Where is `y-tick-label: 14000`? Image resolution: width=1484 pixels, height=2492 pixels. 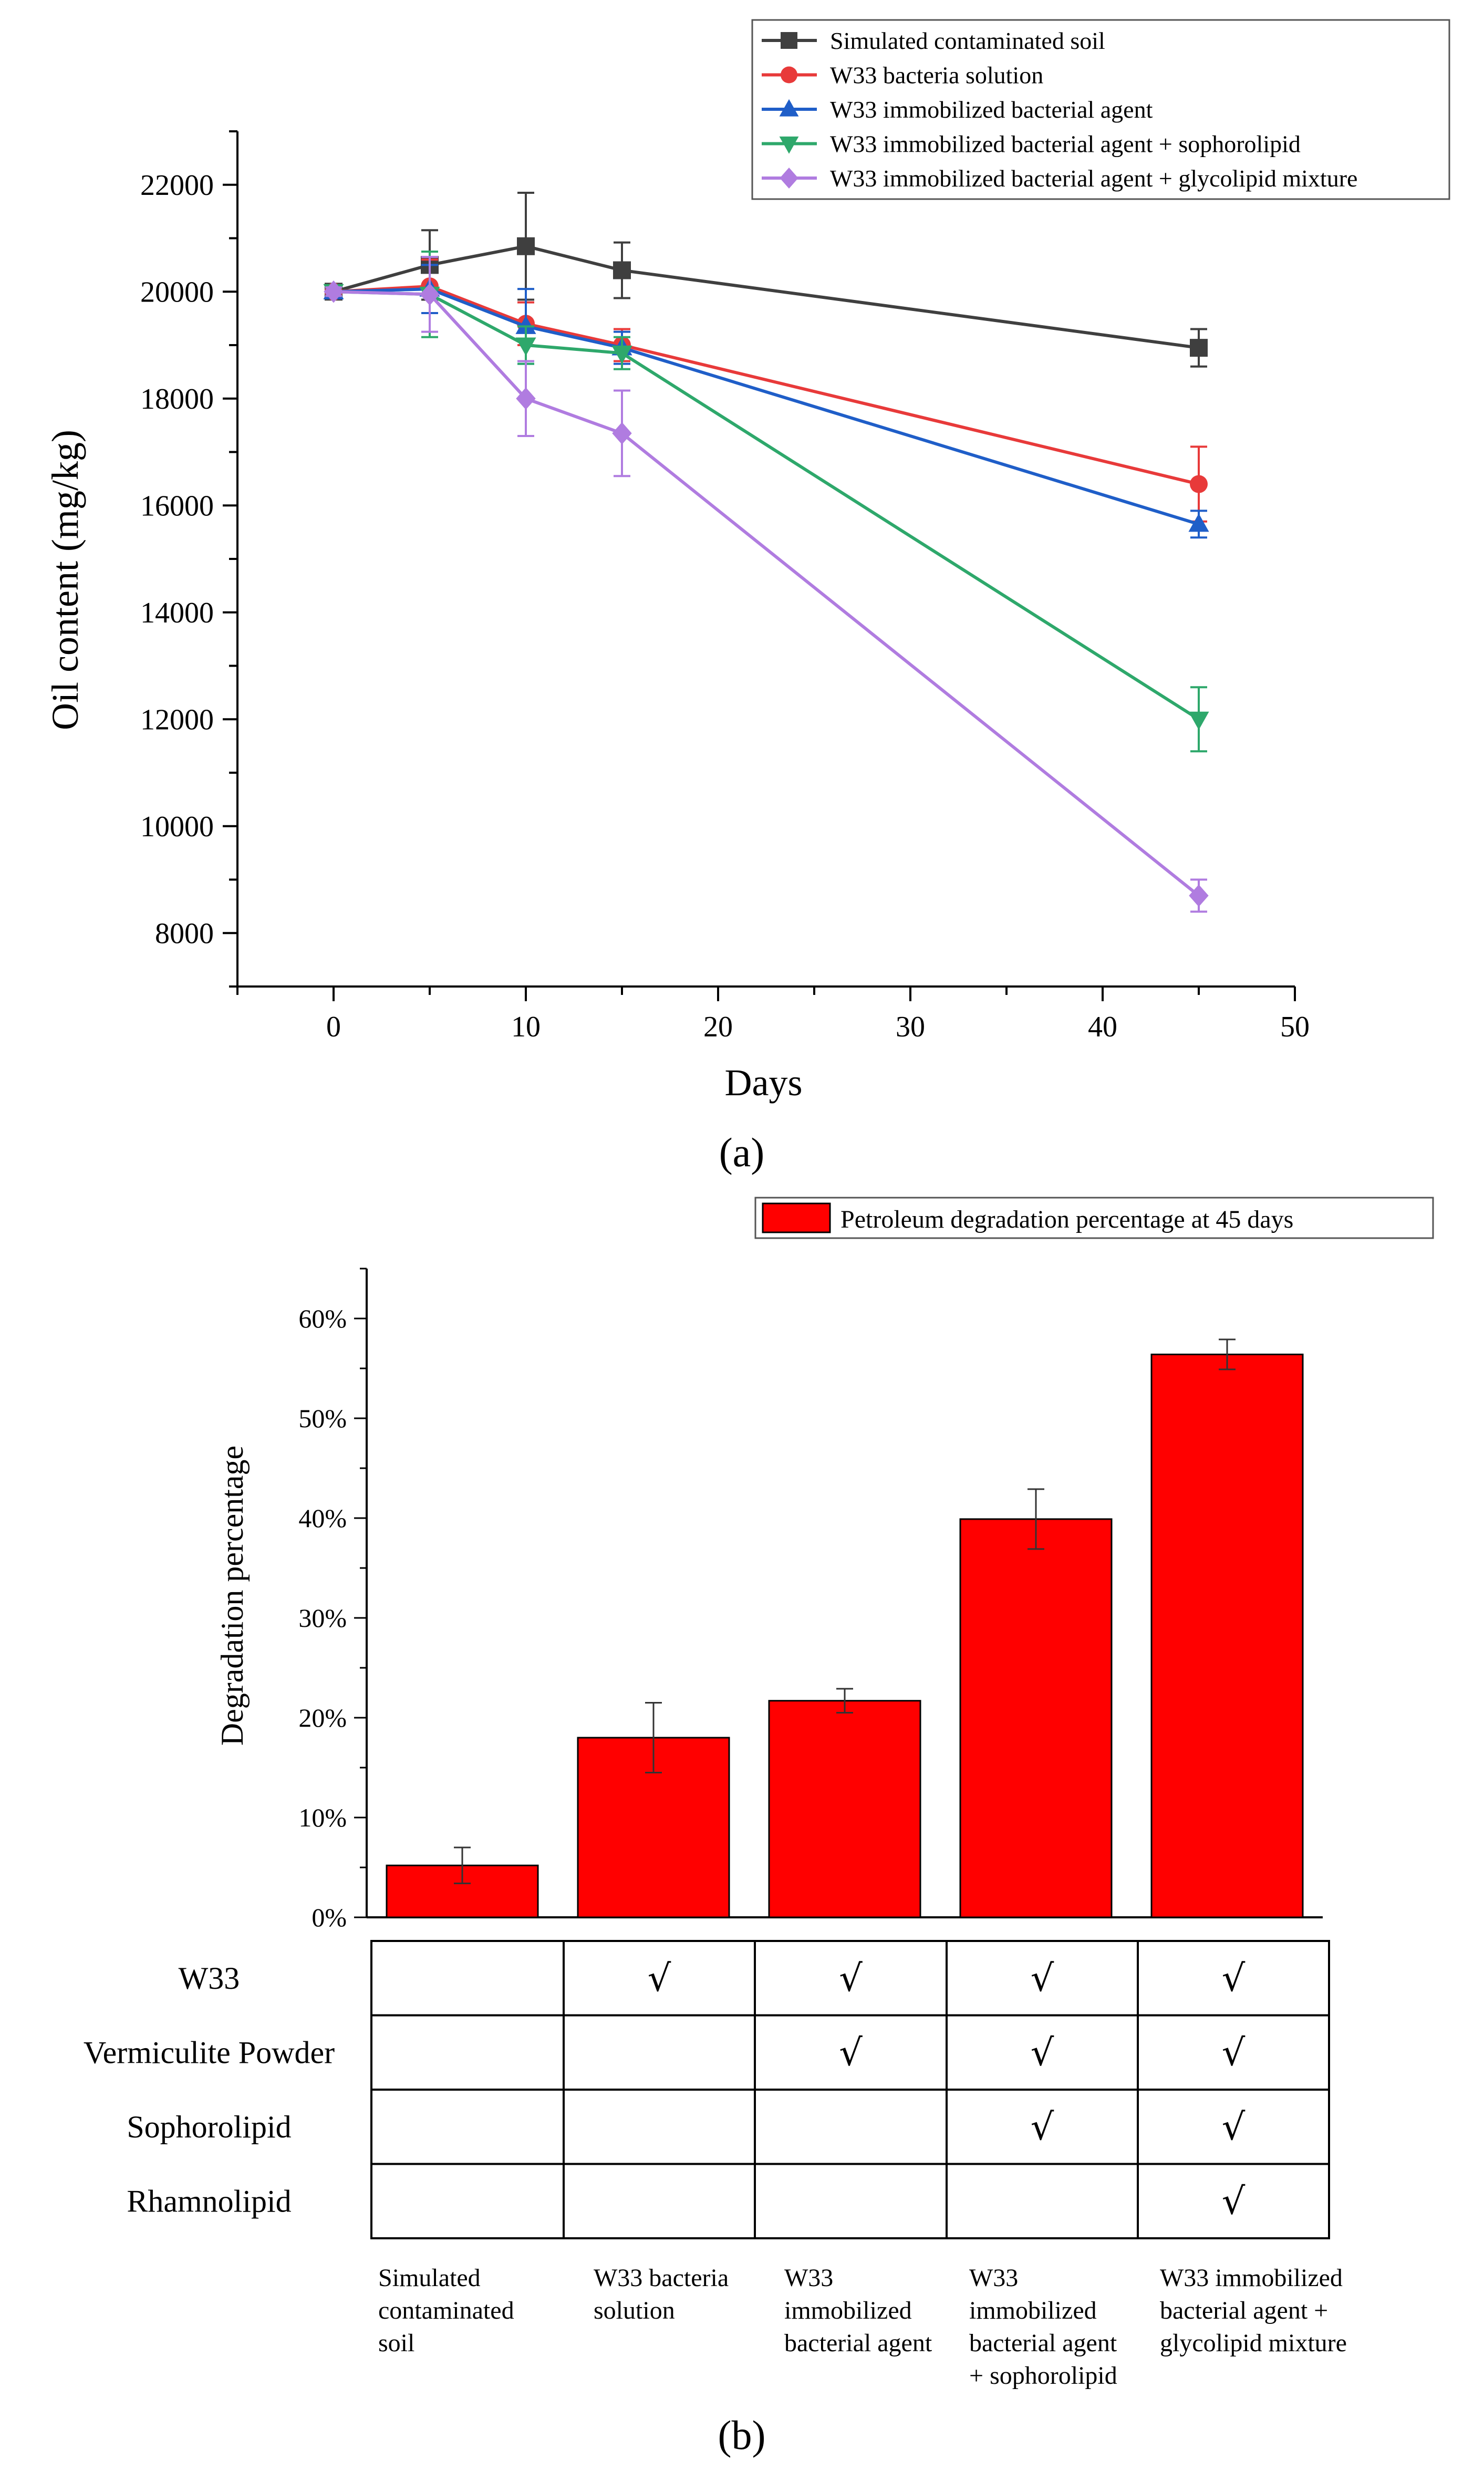
y-tick-label: 14000 is located at coordinates (177, 613).